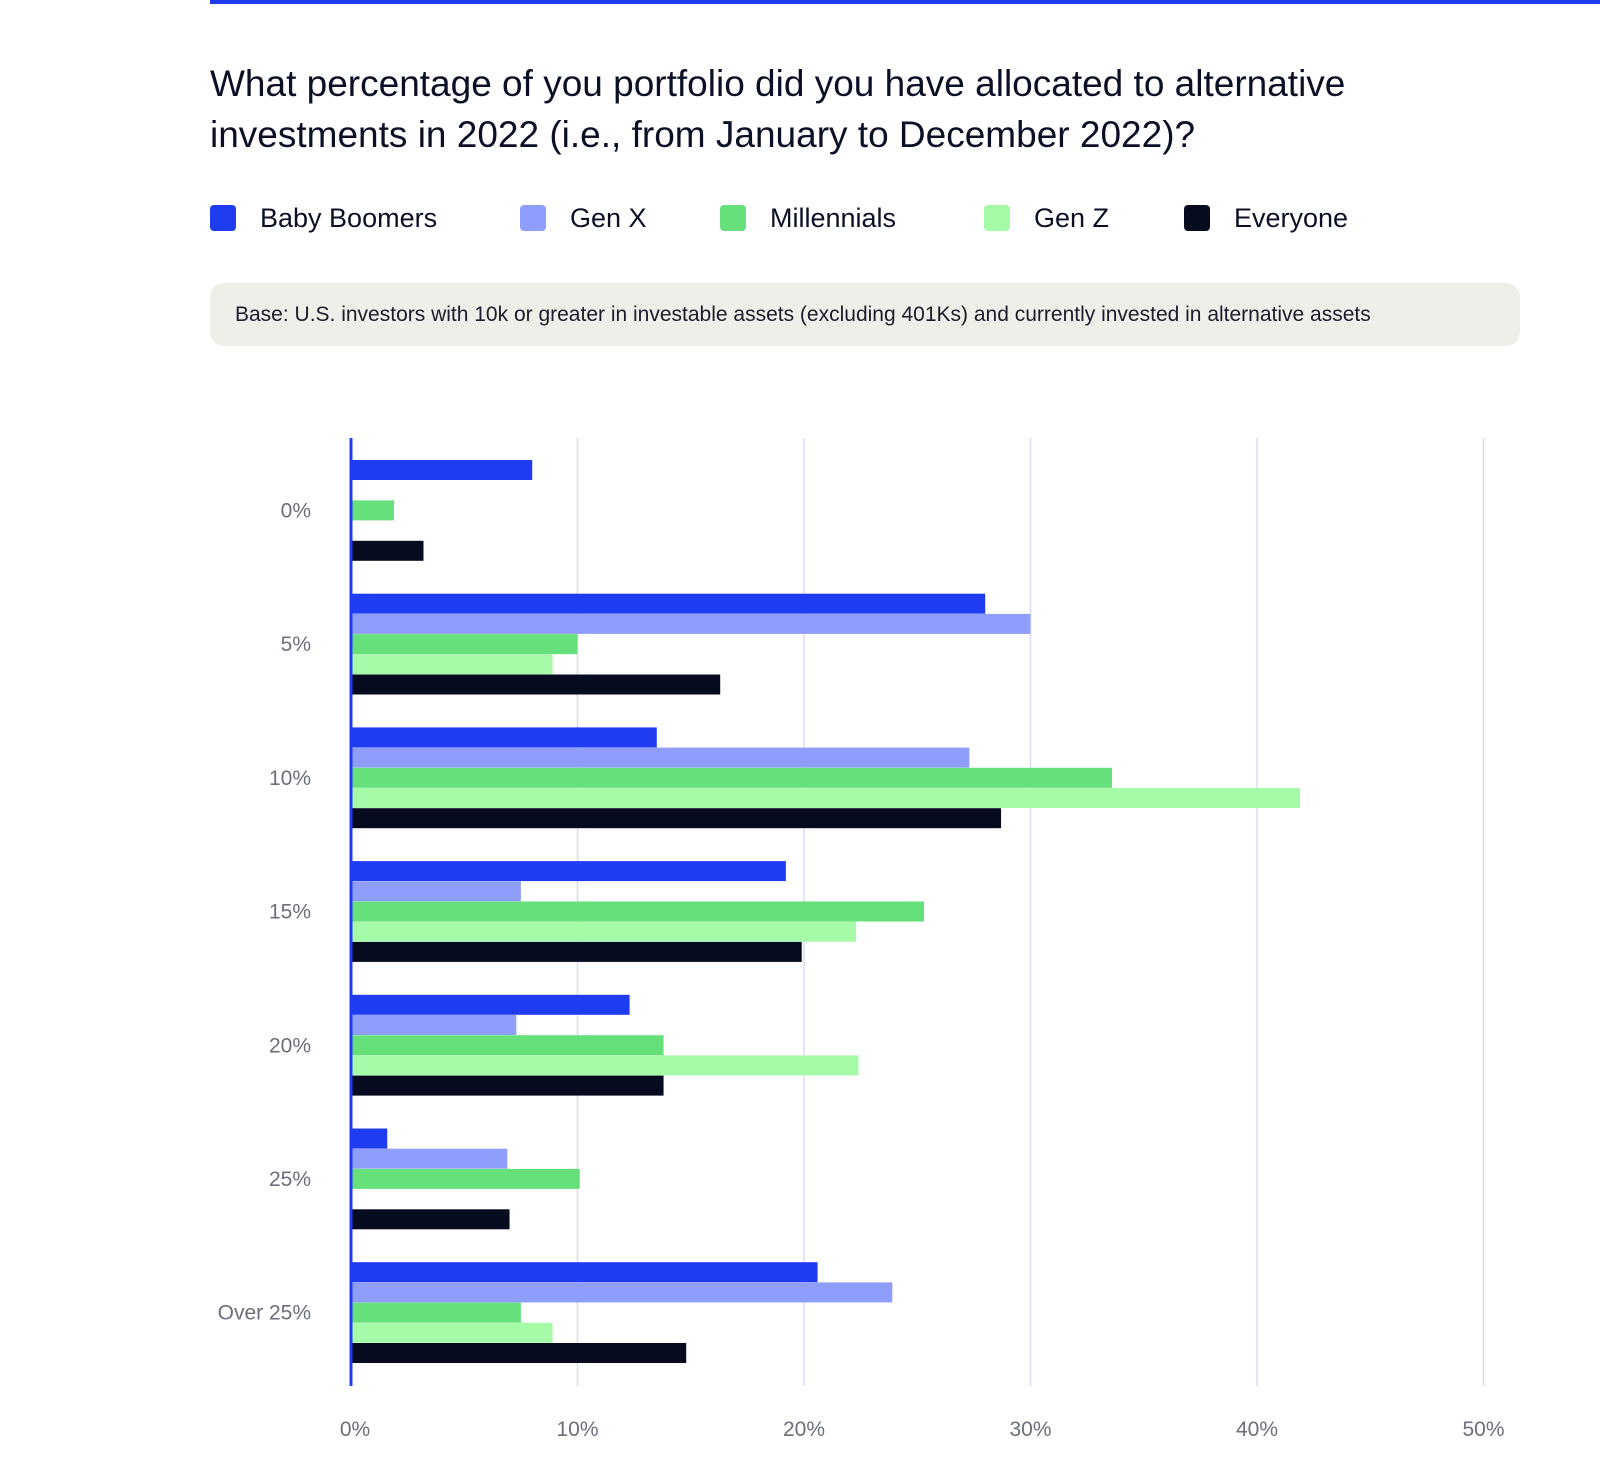 This screenshot has width=1600, height=1473. I want to click on y-tick-label-25pct: 25%, so click(290, 1179).